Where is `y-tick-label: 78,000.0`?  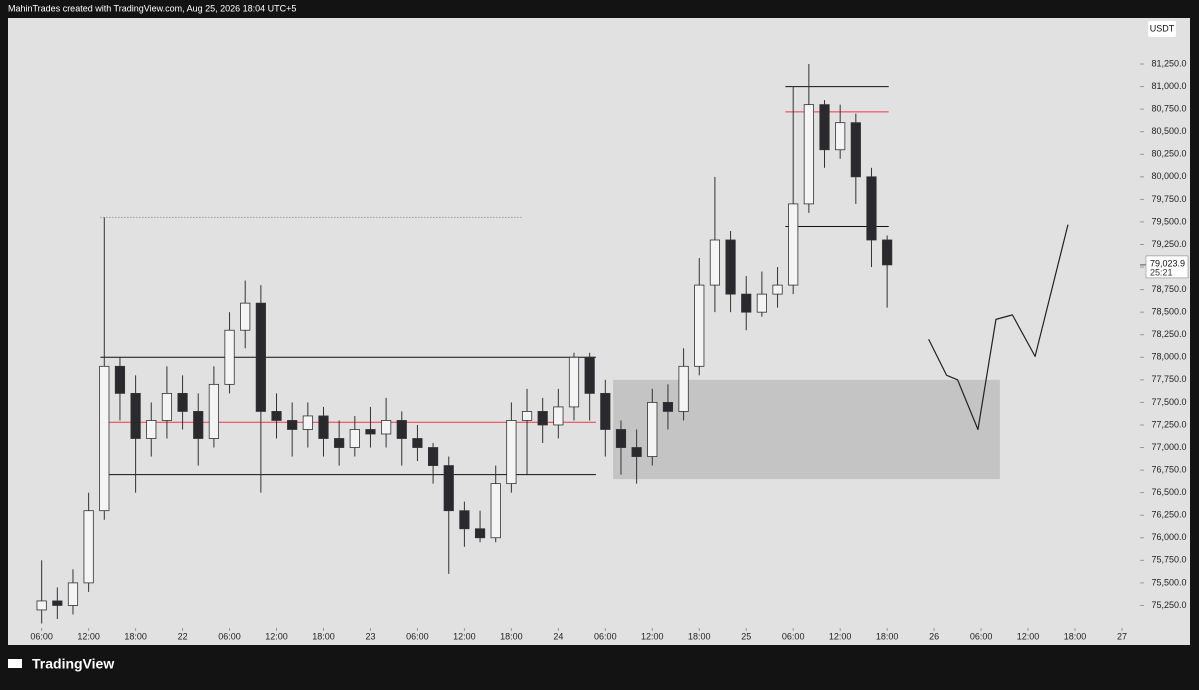 y-tick-label: 78,000.0 is located at coordinates (1168, 357).